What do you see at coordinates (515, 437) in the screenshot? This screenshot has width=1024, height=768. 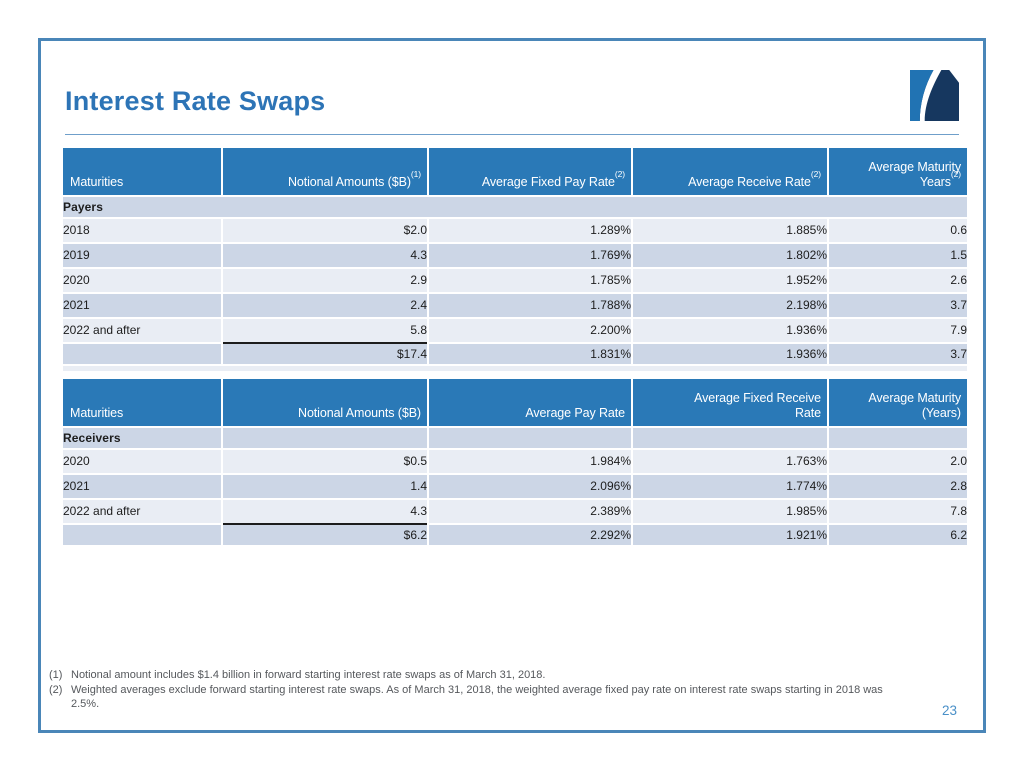 I see `section-row-receivers: Receivers` at bounding box center [515, 437].